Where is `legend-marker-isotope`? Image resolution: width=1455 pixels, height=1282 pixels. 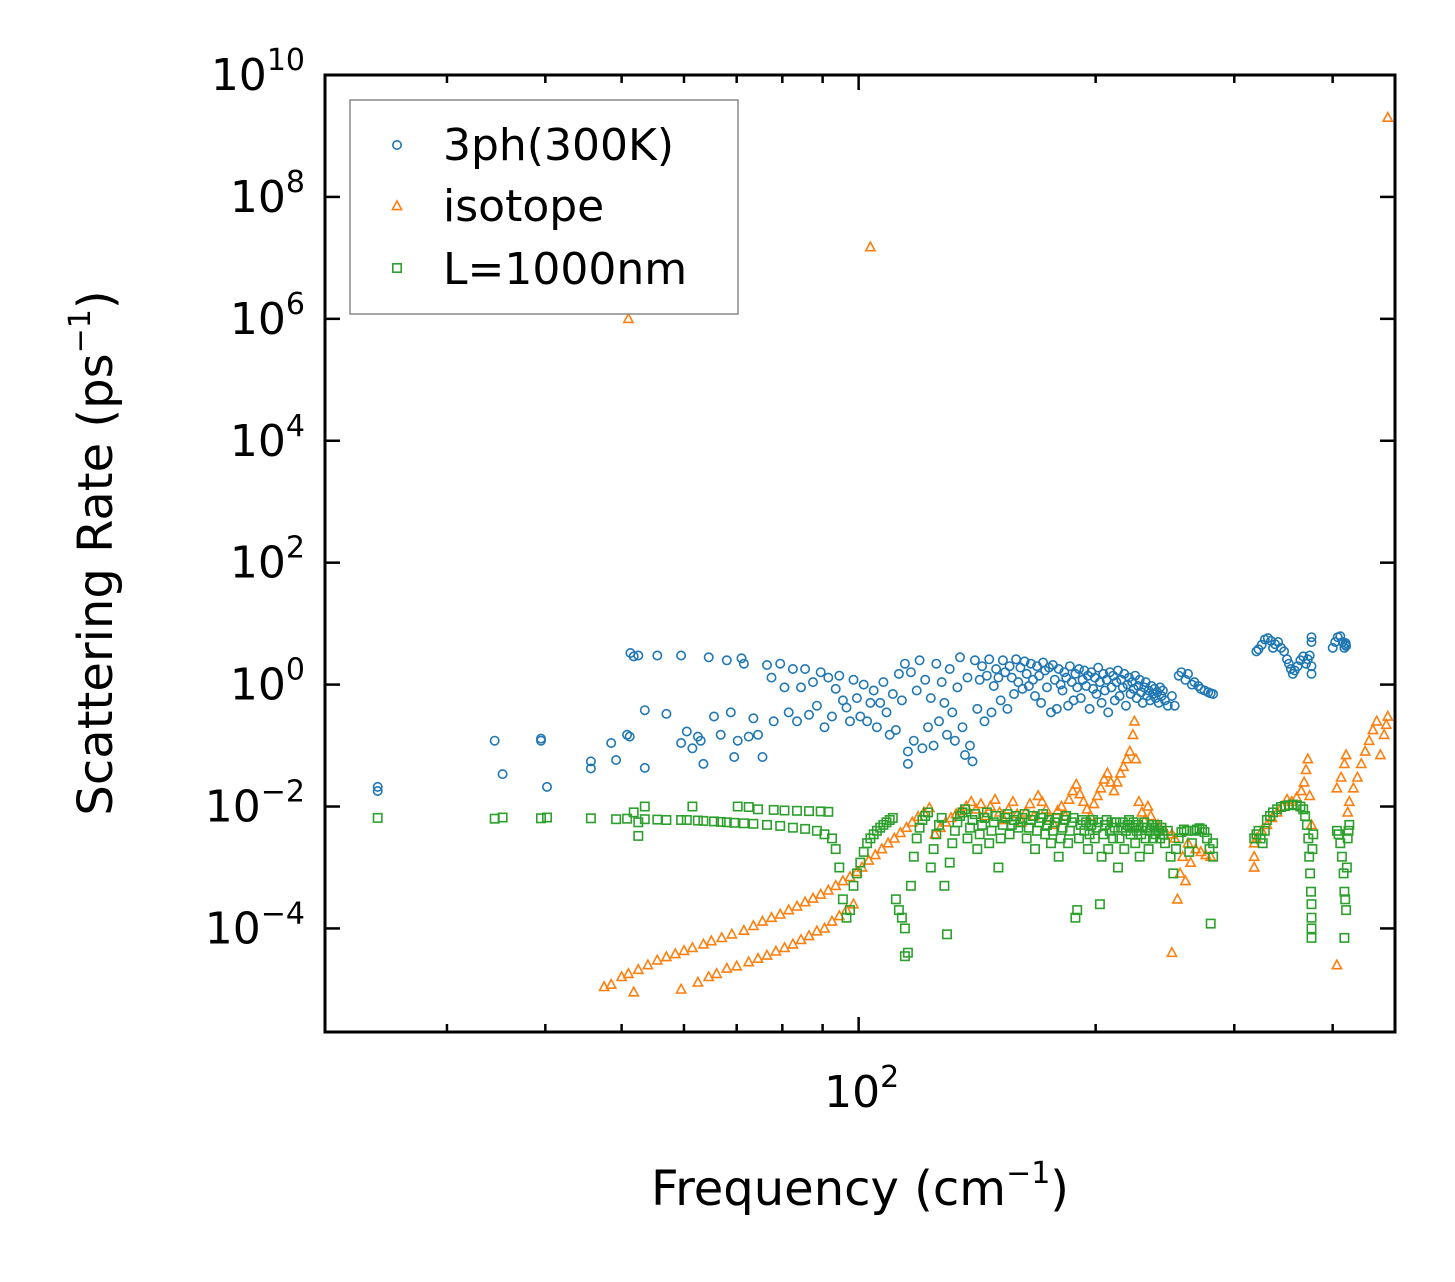
legend-marker-isotope is located at coordinates (397, 205).